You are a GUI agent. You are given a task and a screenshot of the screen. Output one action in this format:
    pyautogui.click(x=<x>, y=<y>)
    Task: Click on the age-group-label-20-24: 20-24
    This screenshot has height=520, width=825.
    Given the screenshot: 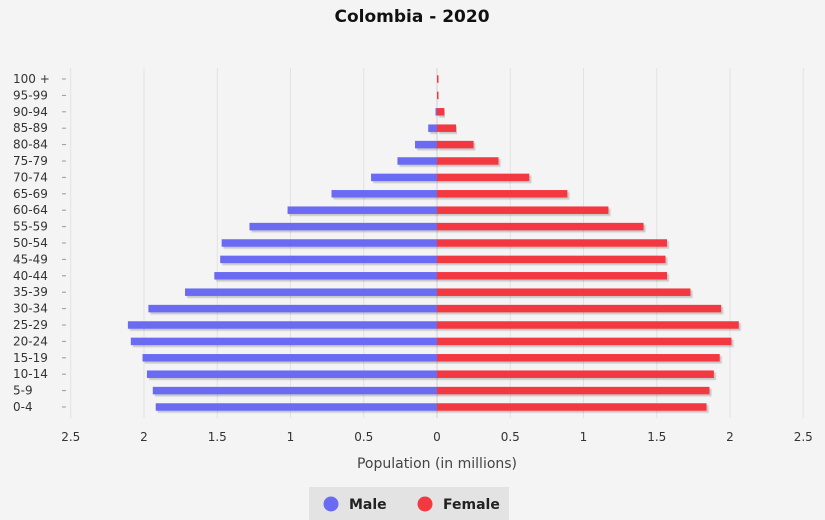 What is the action you would take?
    pyautogui.click(x=30, y=341)
    